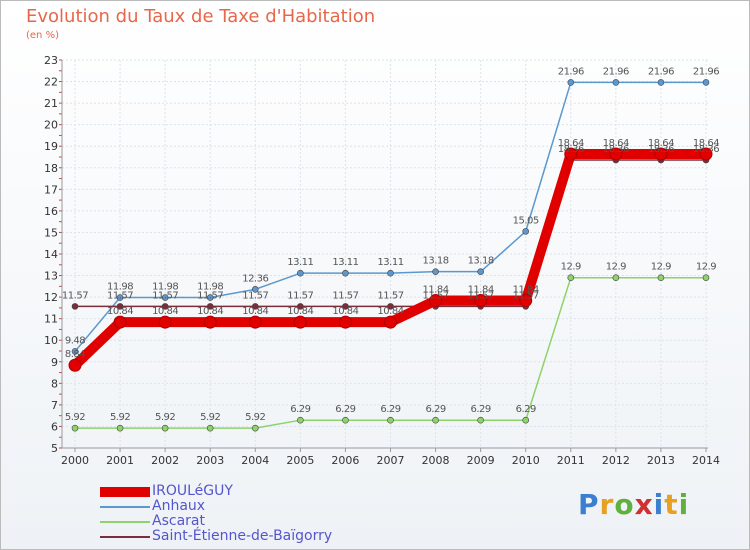 The width and height of the screenshot is (750, 550). What do you see at coordinates (51, 232) in the screenshot?
I see `y-tick-label: 15` at bounding box center [51, 232].